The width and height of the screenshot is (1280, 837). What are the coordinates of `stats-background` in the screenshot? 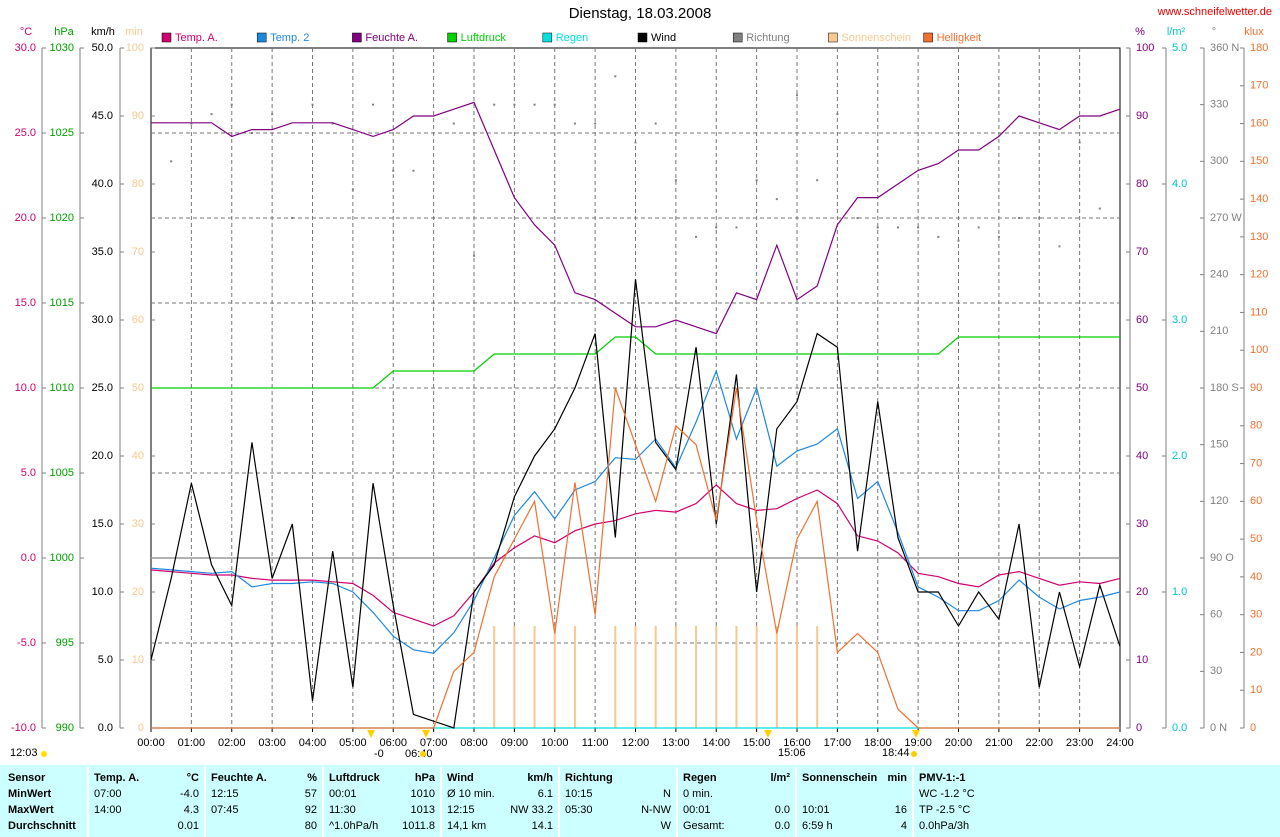 It's located at (640, 801).